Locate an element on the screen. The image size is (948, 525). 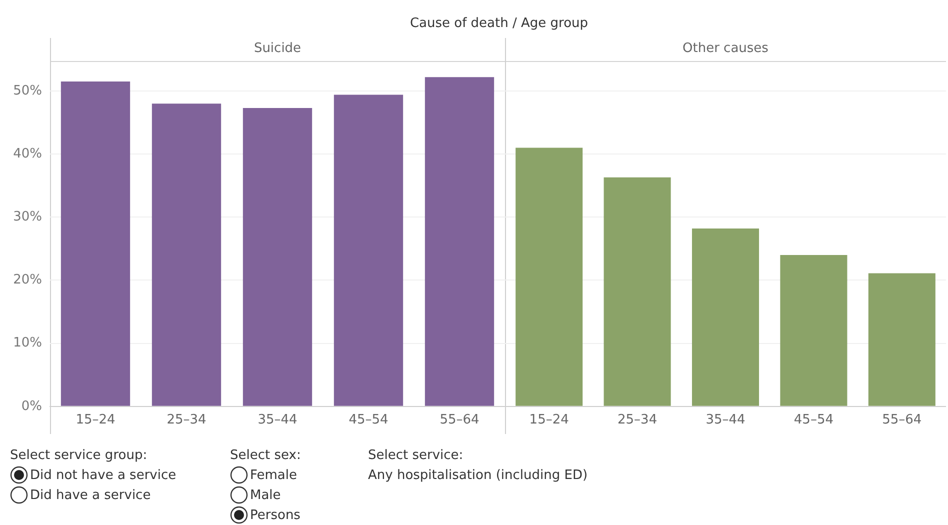
text: Any hospitalisation (including ED) is located at coordinates (478, 475).